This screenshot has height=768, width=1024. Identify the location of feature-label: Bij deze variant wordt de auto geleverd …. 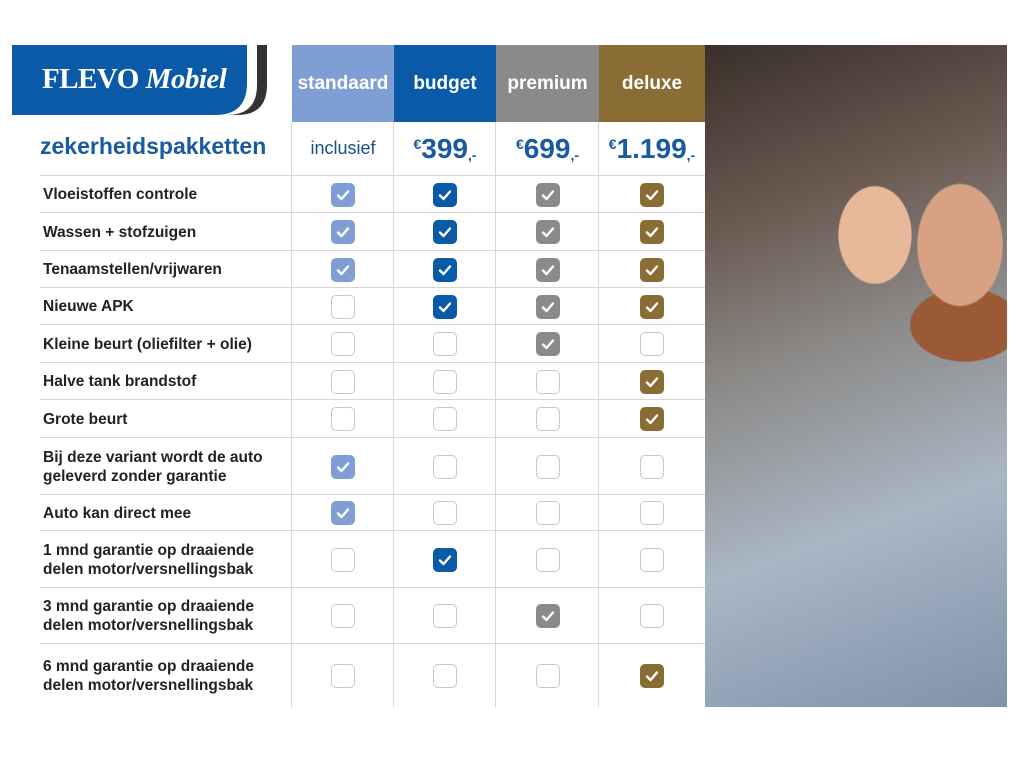
(153, 466).